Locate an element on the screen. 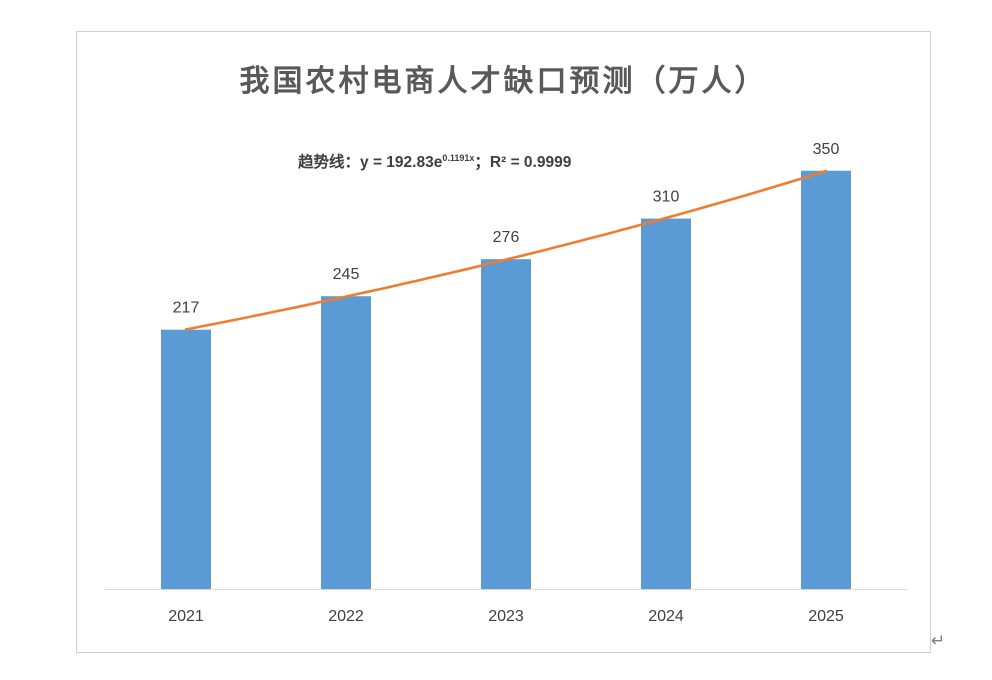  trendline-equation: y = 192.83e is located at coordinates (401, 162).